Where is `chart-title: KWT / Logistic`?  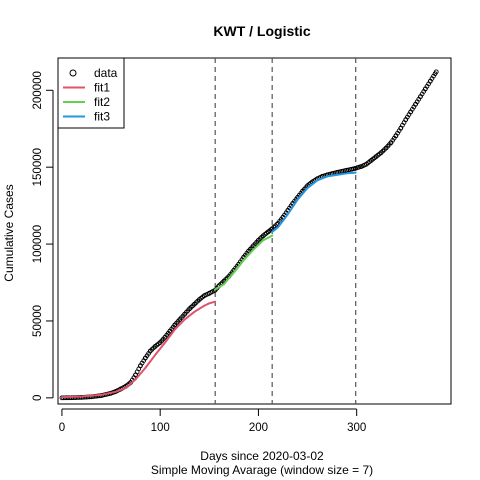 chart-title: KWT / Logistic is located at coordinates (261, 31).